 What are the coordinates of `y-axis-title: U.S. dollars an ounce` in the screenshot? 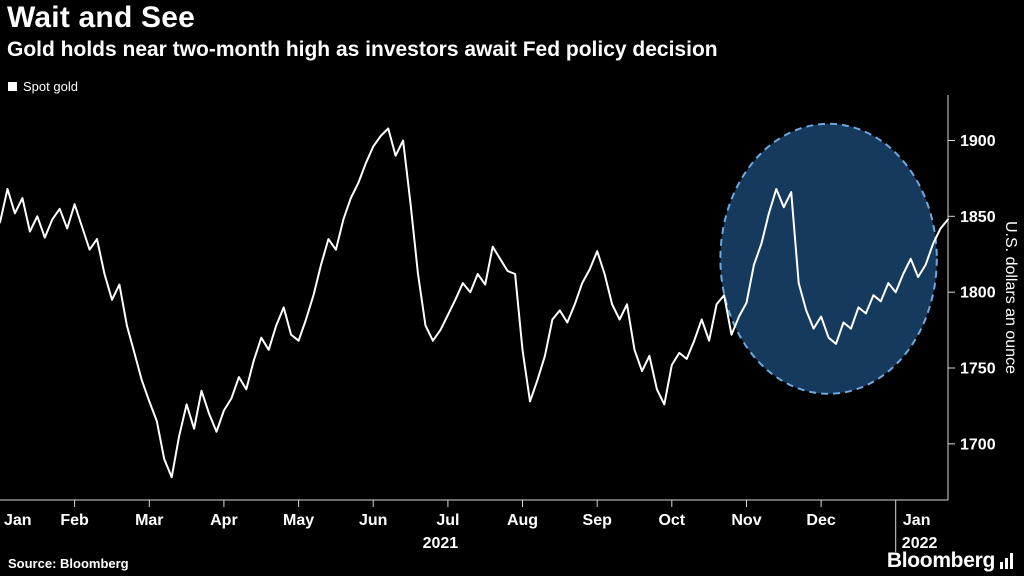 It's located at (1010, 297).